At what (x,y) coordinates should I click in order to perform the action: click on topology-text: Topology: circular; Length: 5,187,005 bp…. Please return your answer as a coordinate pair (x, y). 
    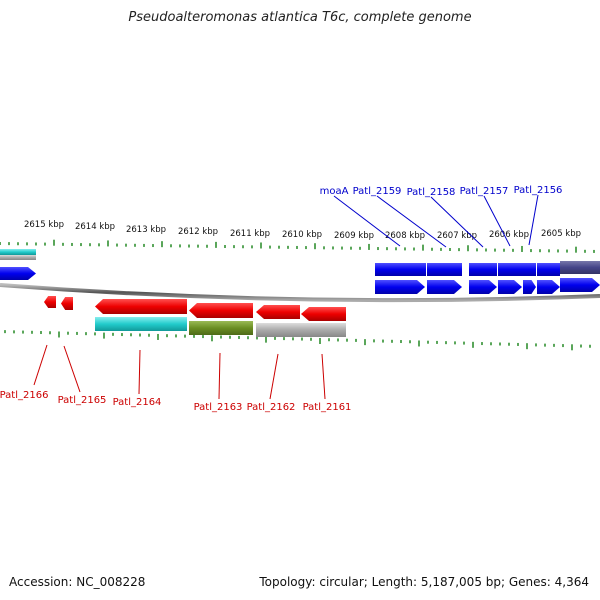
    Looking at the image, I should click on (424, 582).